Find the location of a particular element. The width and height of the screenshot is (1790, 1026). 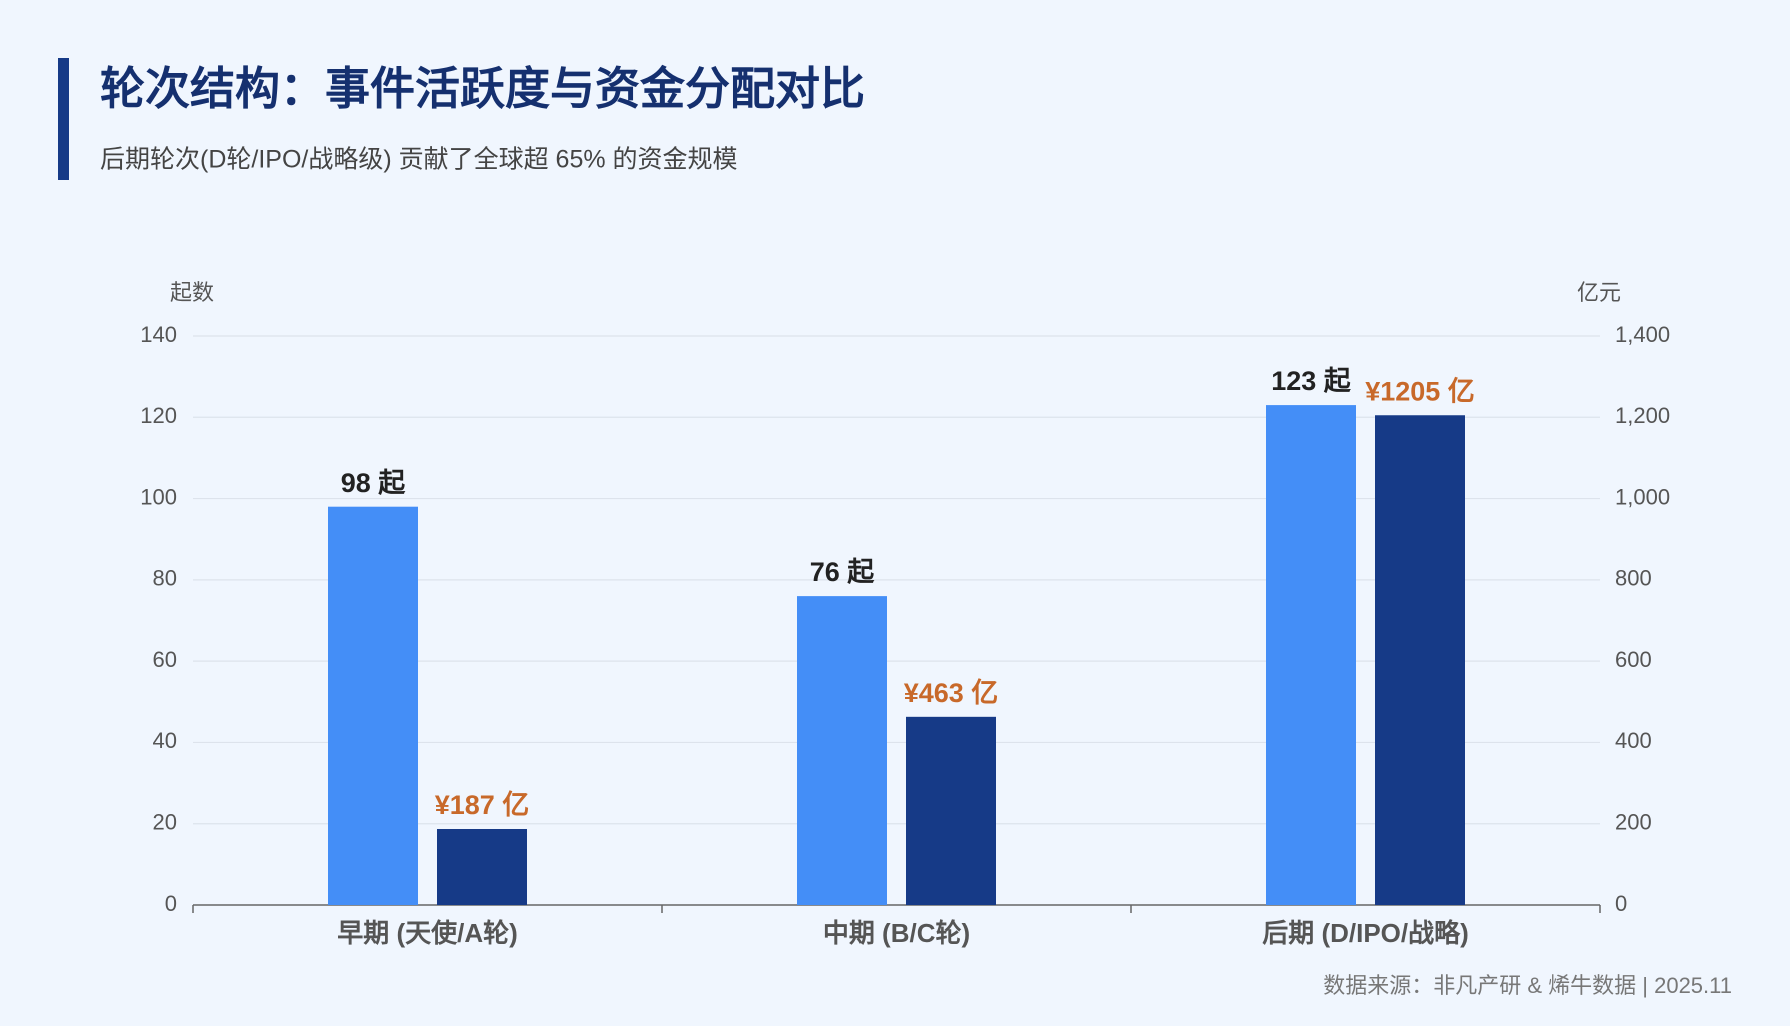

y2-tick-label: 1,200 is located at coordinates (1642, 415).